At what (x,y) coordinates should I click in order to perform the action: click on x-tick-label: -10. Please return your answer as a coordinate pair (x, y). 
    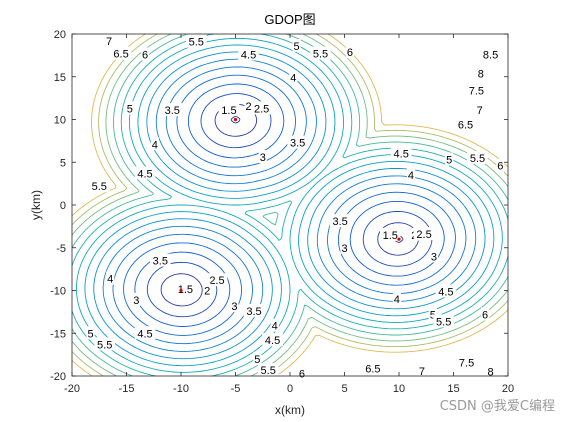
    Looking at the image, I should click on (181, 389).